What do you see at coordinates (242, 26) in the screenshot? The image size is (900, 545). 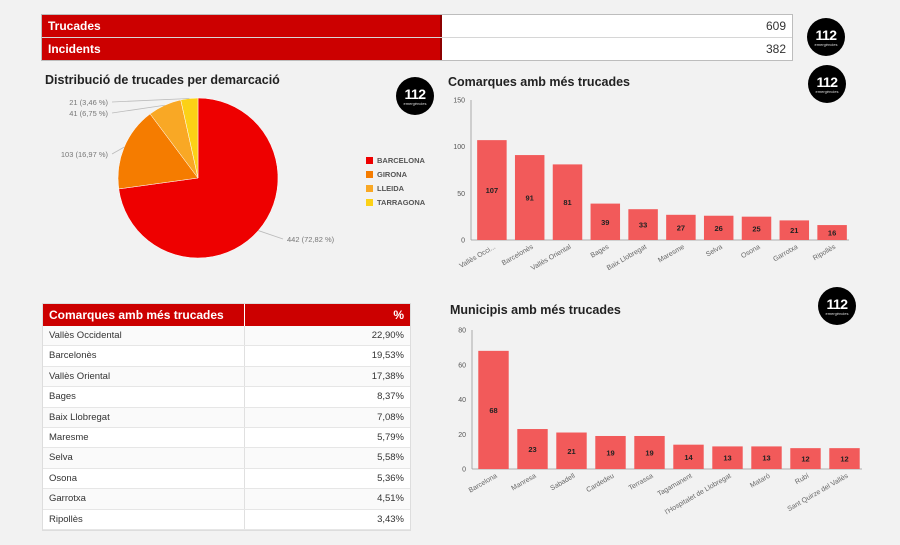 I see `summary-label: Trucades` at bounding box center [242, 26].